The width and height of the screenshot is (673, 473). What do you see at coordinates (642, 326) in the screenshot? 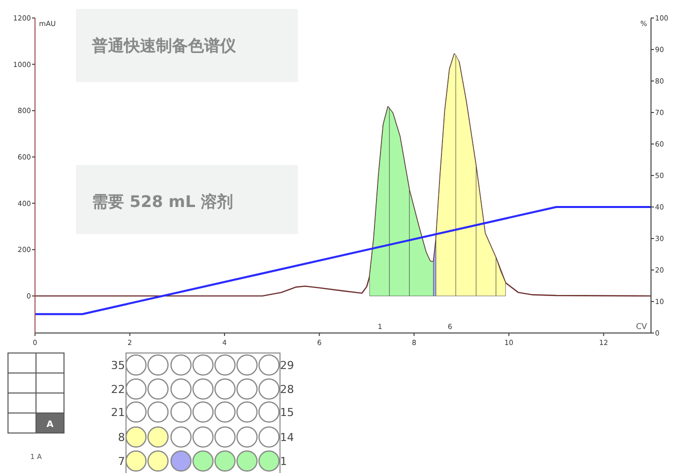
I see `x-axis-title: CV` at bounding box center [642, 326].